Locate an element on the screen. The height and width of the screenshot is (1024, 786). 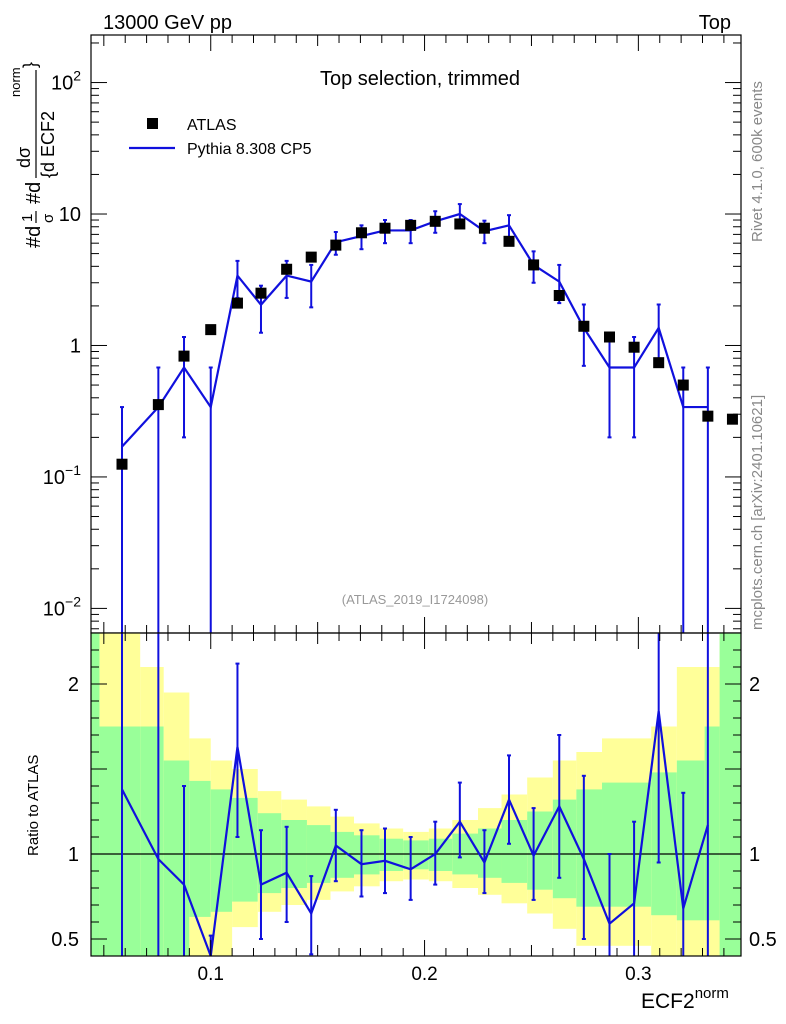
mcplots-label: mcplots.cern.ch [arXiv:2401.10621] is located at coordinates (757, 512).